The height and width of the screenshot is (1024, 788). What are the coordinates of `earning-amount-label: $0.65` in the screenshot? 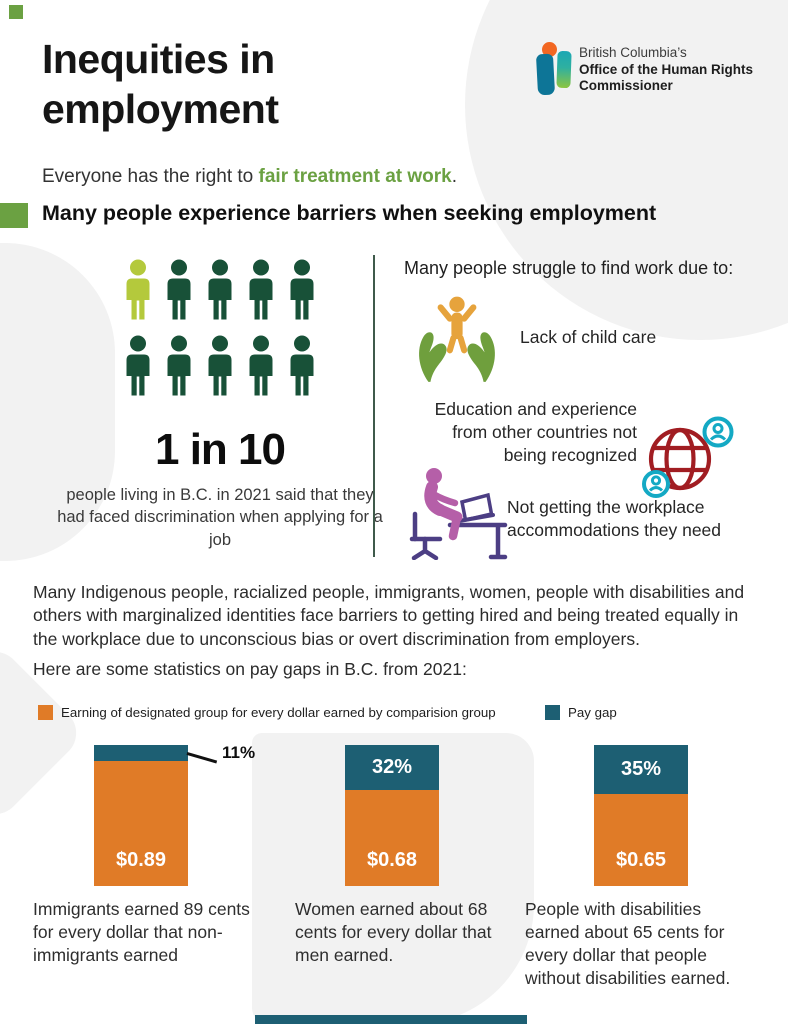 It's located at (641, 860).